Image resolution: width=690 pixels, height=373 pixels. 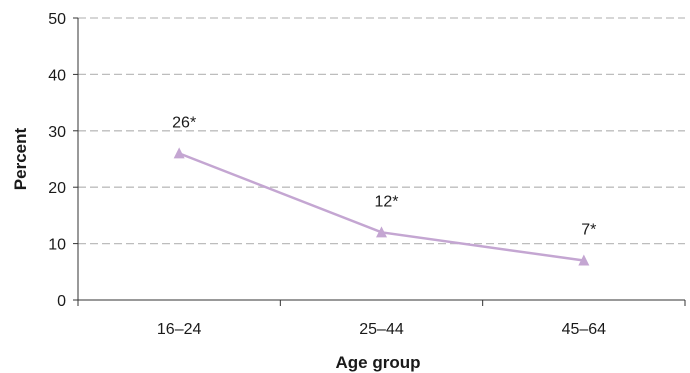 What do you see at coordinates (57, 132) in the screenshot?
I see `y-tick-label: 30` at bounding box center [57, 132].